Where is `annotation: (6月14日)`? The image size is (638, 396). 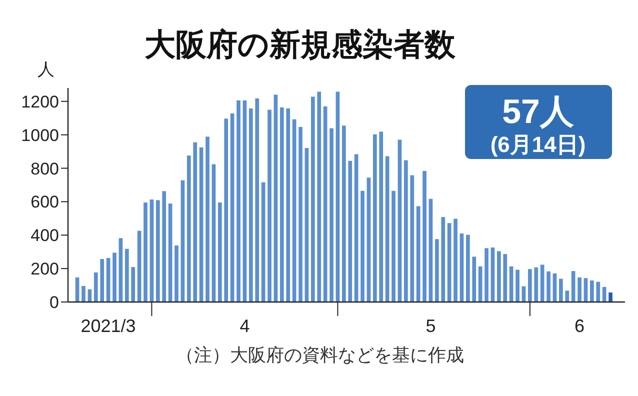 annotation: (6月14日) is located at coordinates (538, 144).